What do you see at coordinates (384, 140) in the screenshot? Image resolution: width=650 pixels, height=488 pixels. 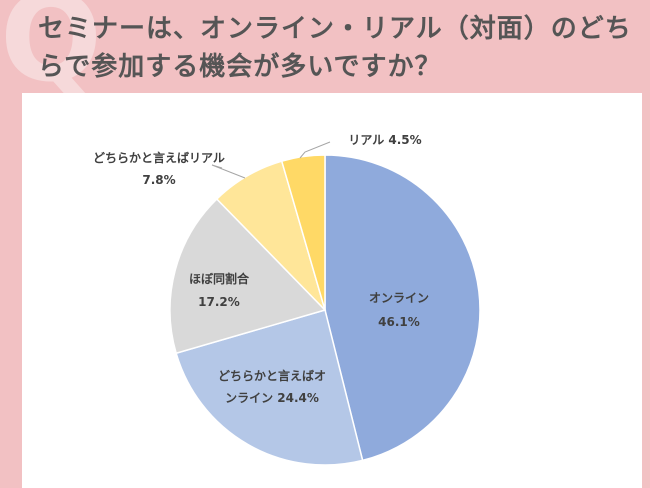 I see `data-label: リアル 4.5%` at bounding box center [384, 140].